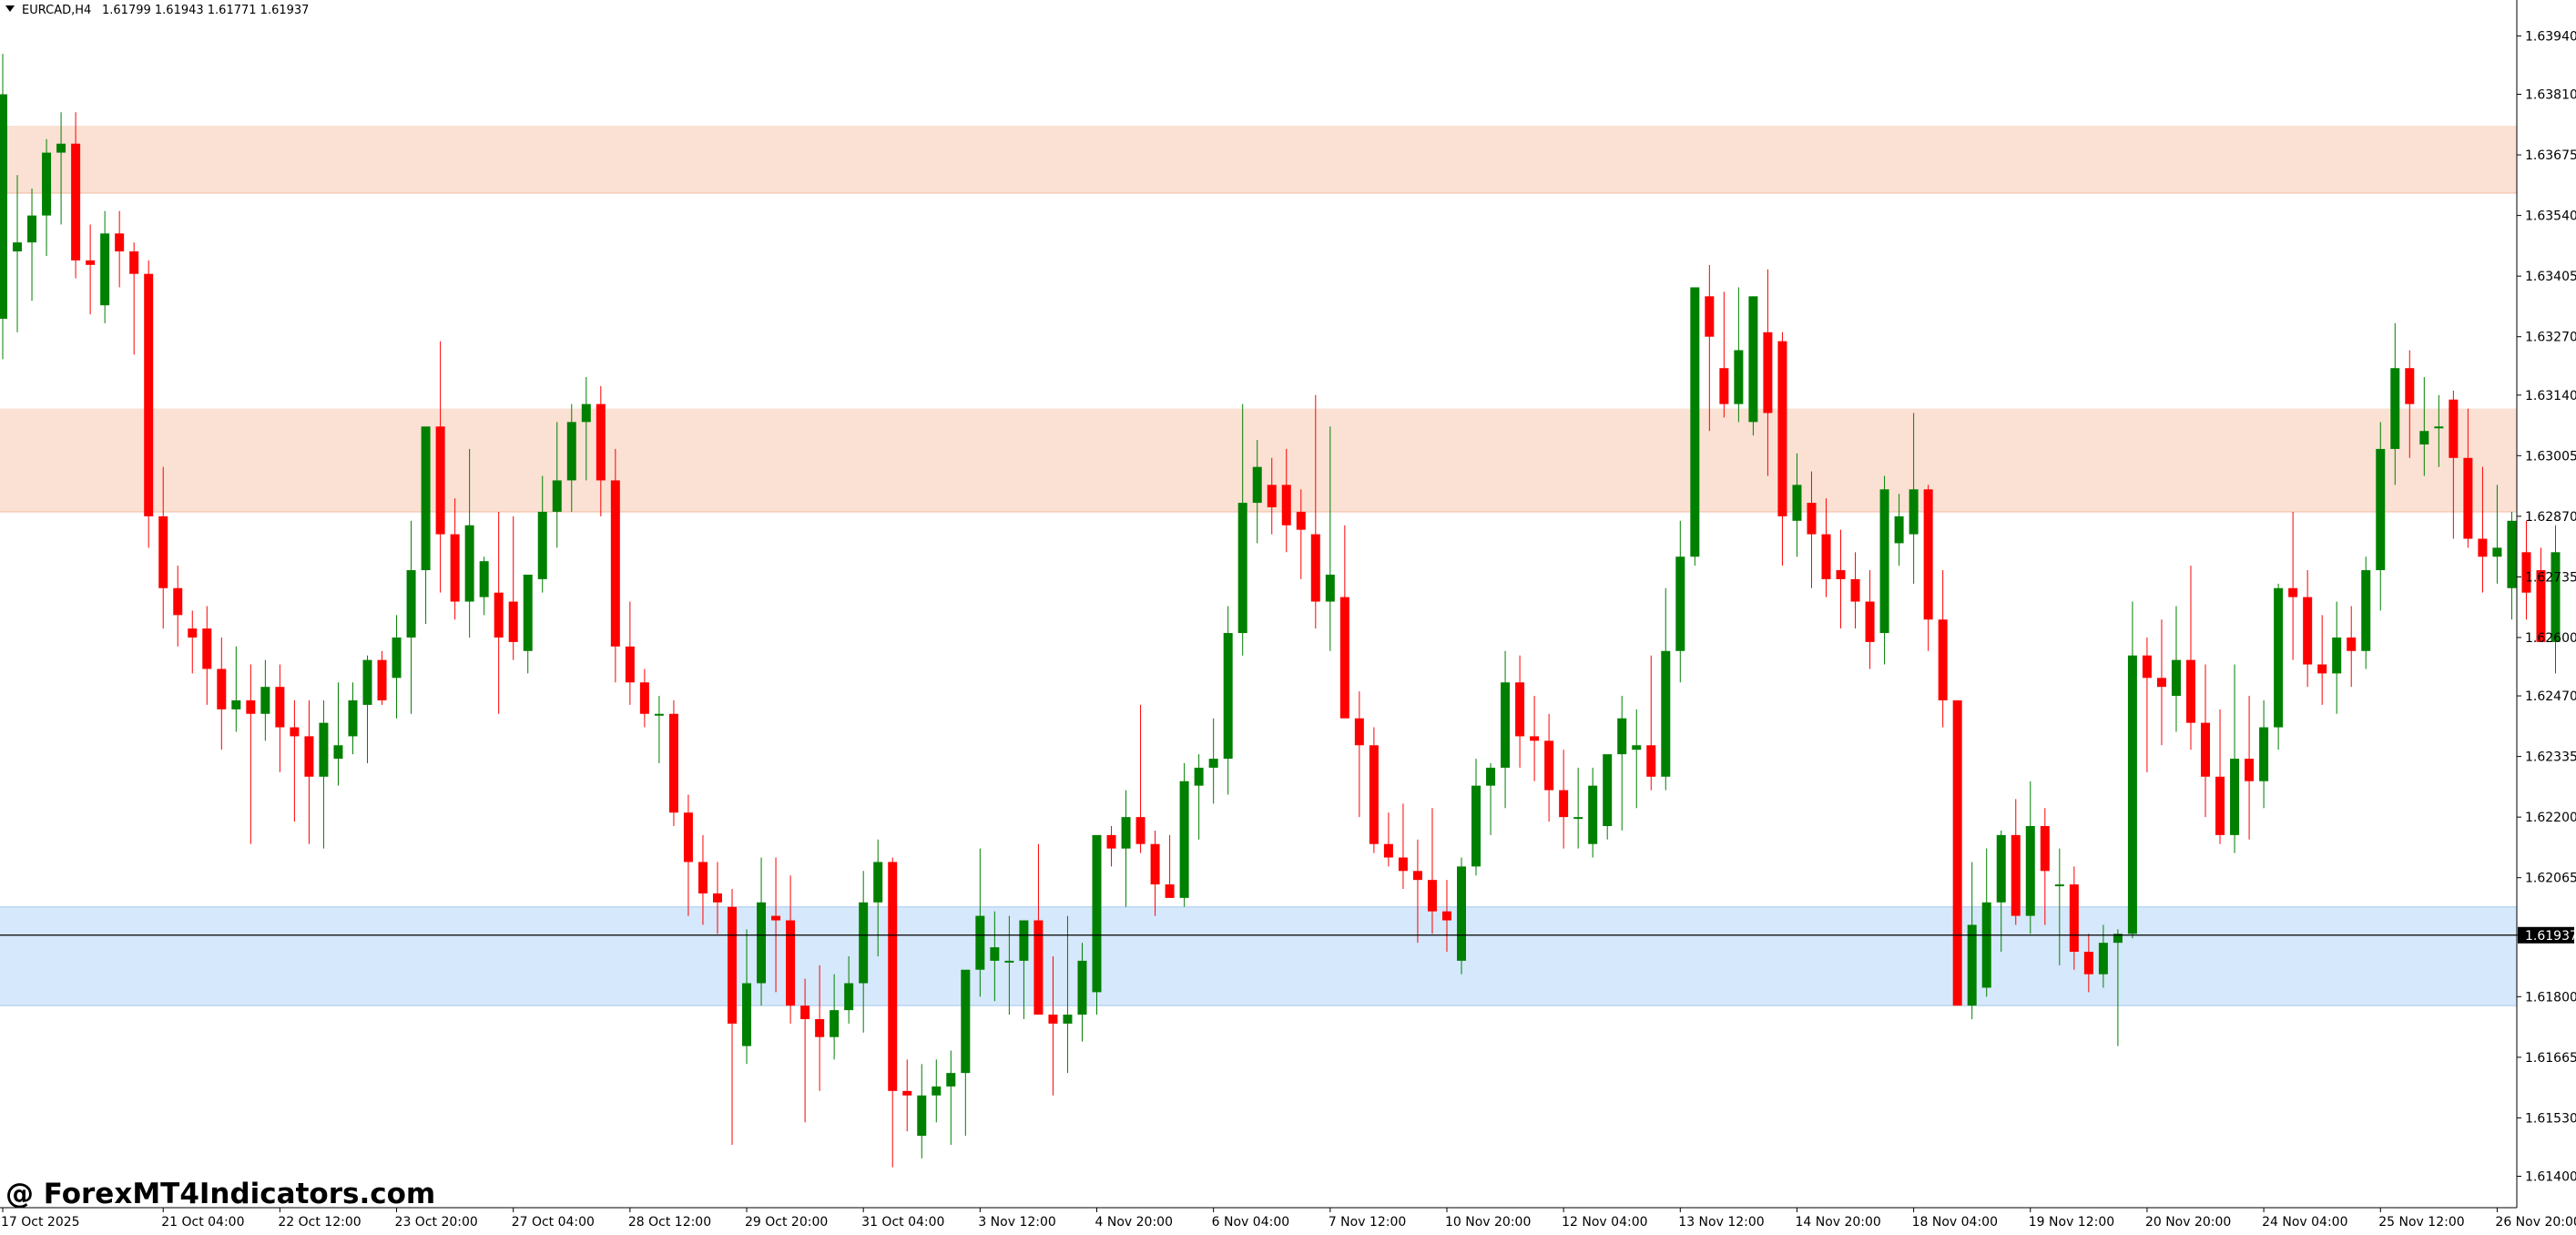  I want to click on time-tick-label: 18 Nov 04:00, so click(1955, 1222).